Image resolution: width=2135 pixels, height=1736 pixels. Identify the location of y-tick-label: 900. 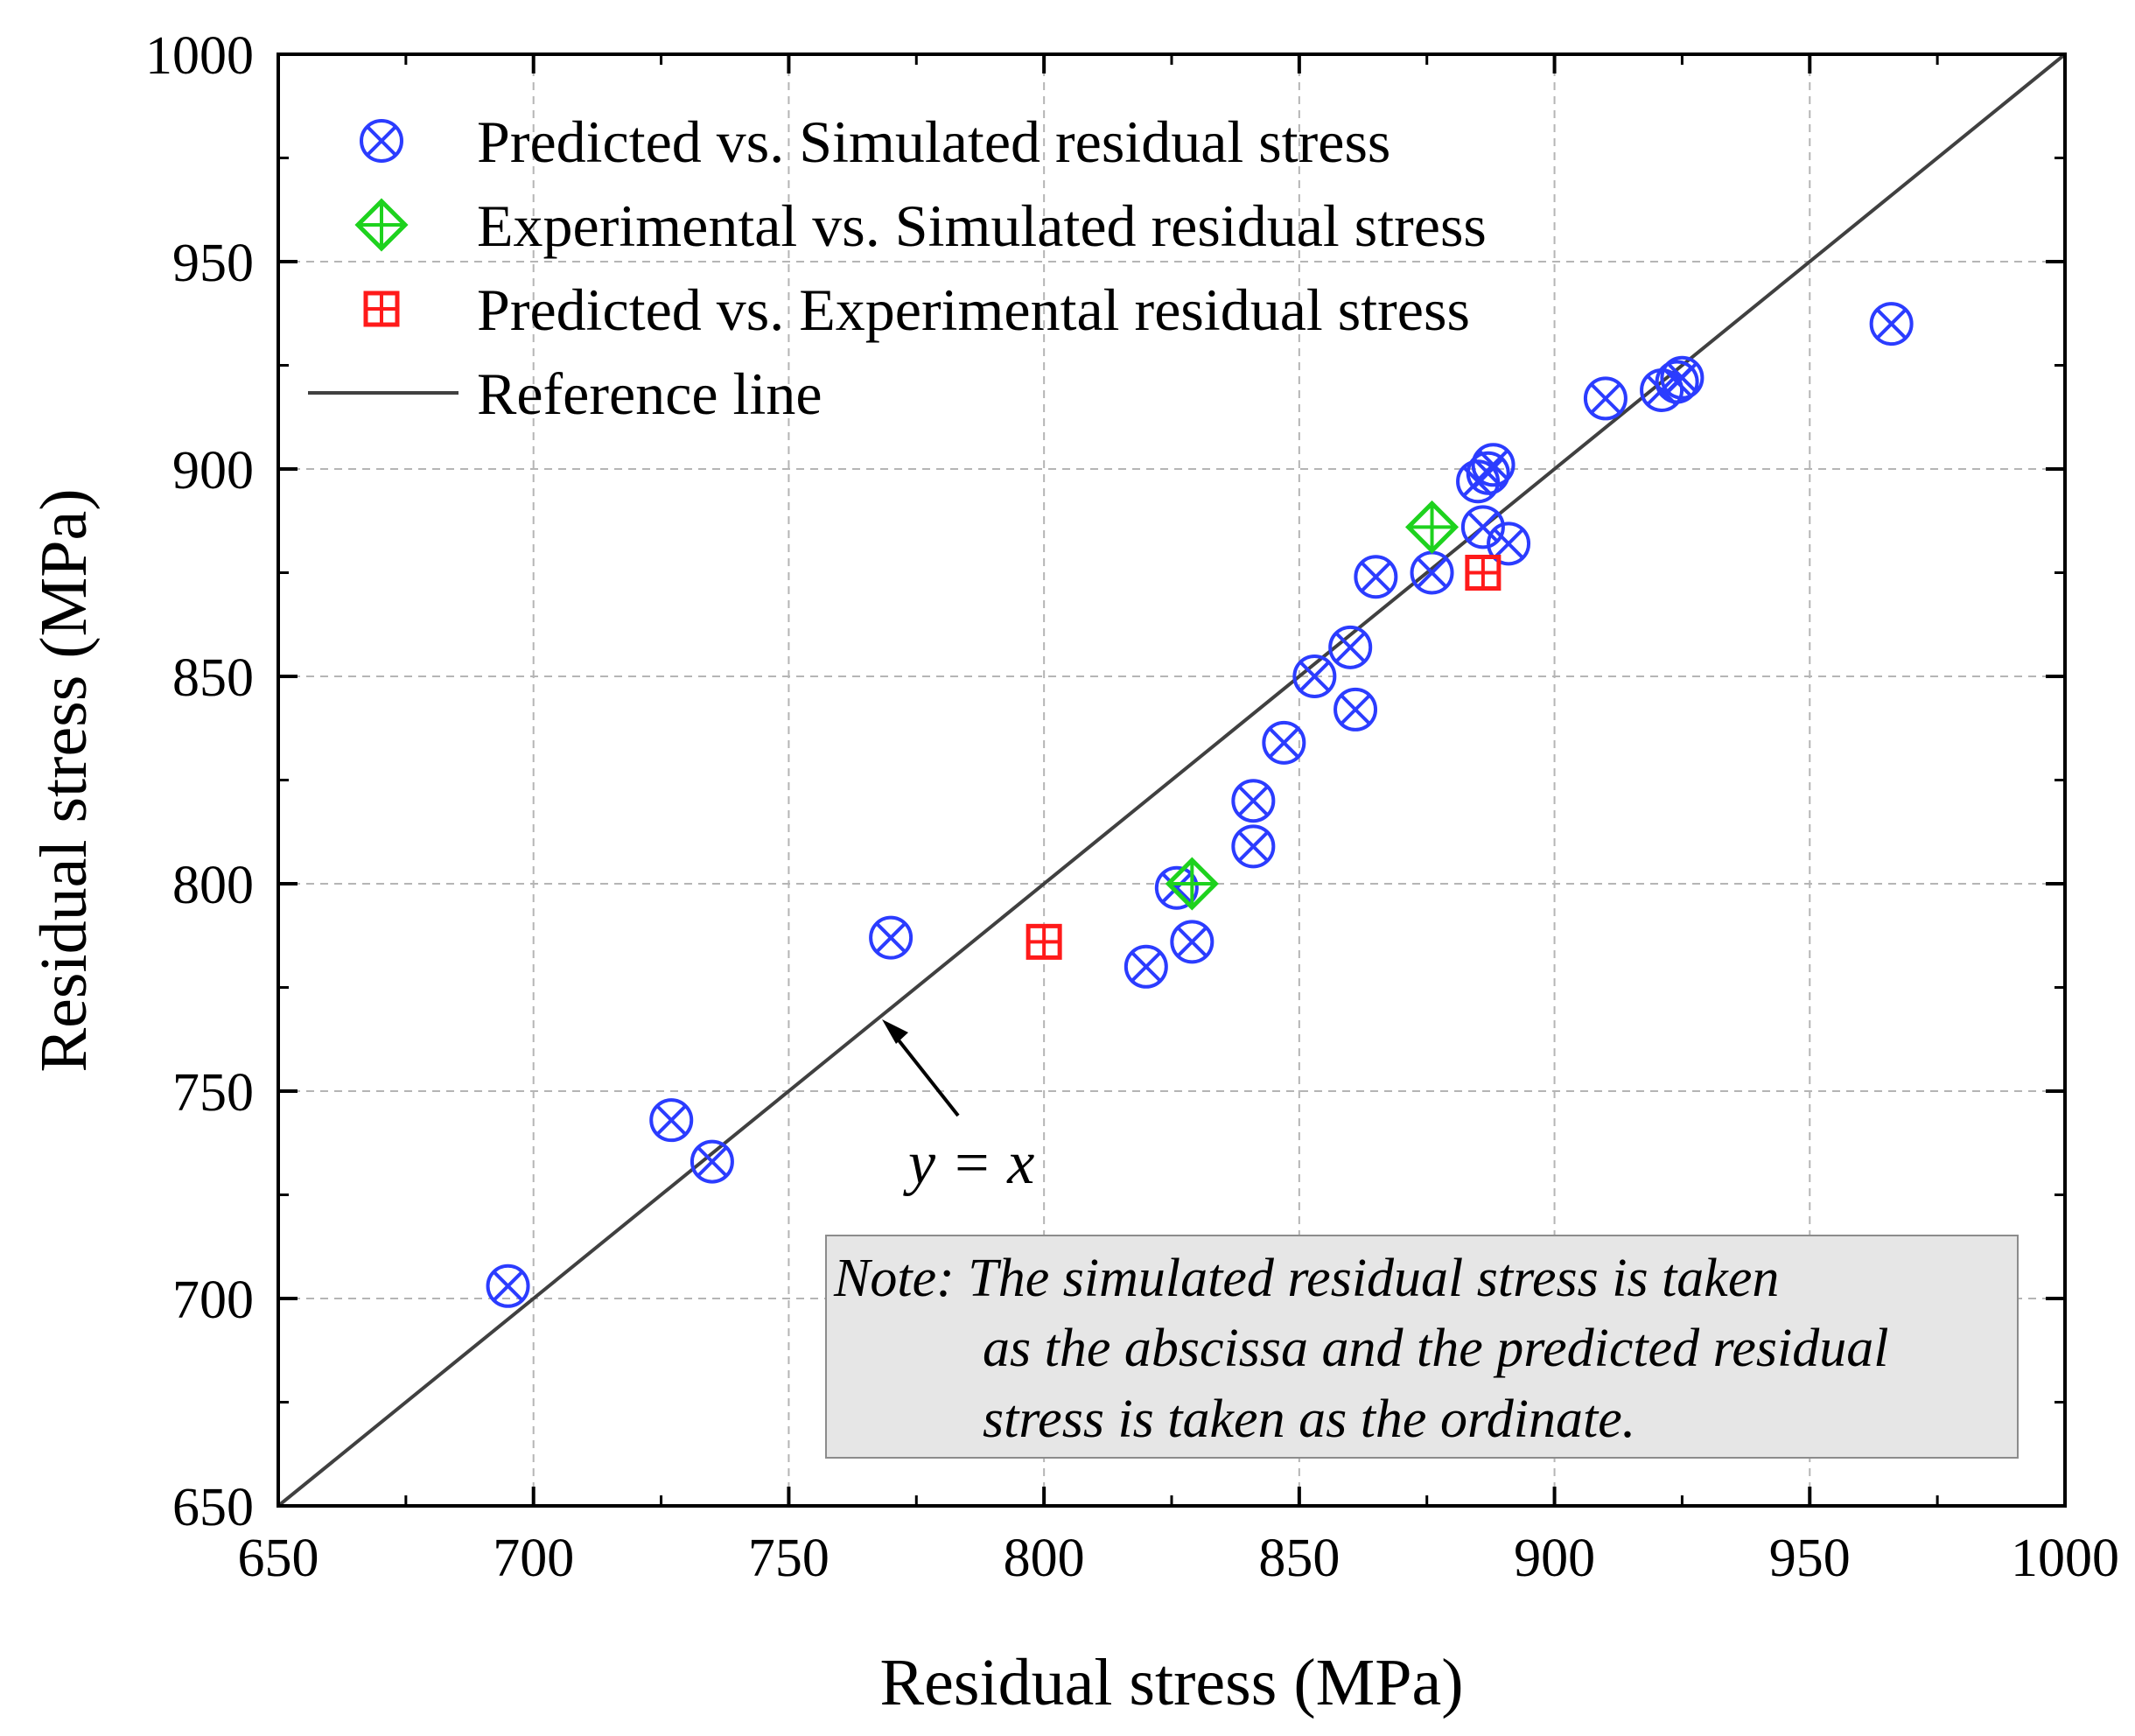
(213, 470).